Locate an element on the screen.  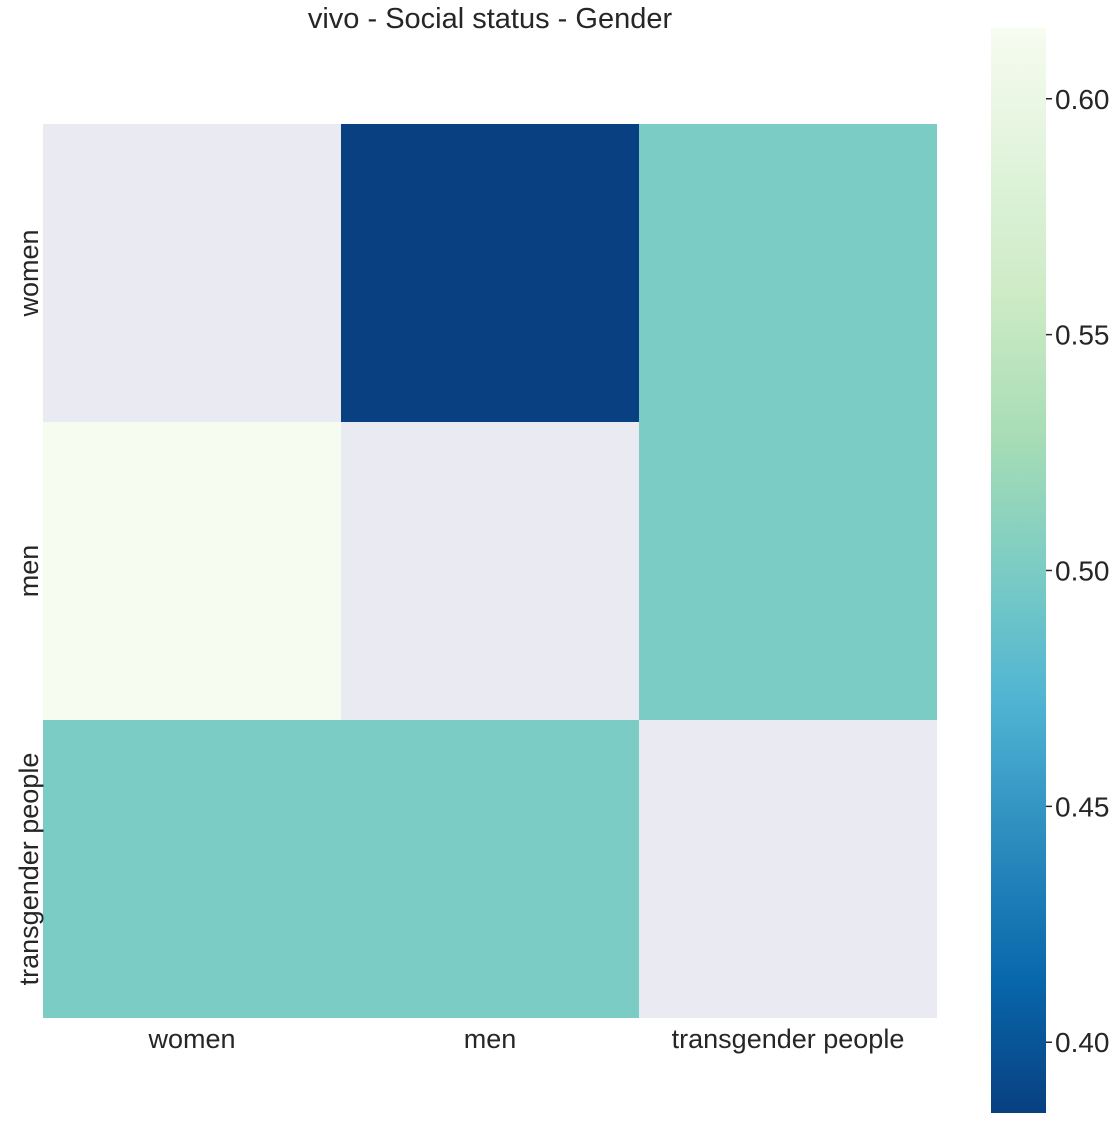
chart-title: vivo - Social status - Gender is located at coordinates (490, 19).